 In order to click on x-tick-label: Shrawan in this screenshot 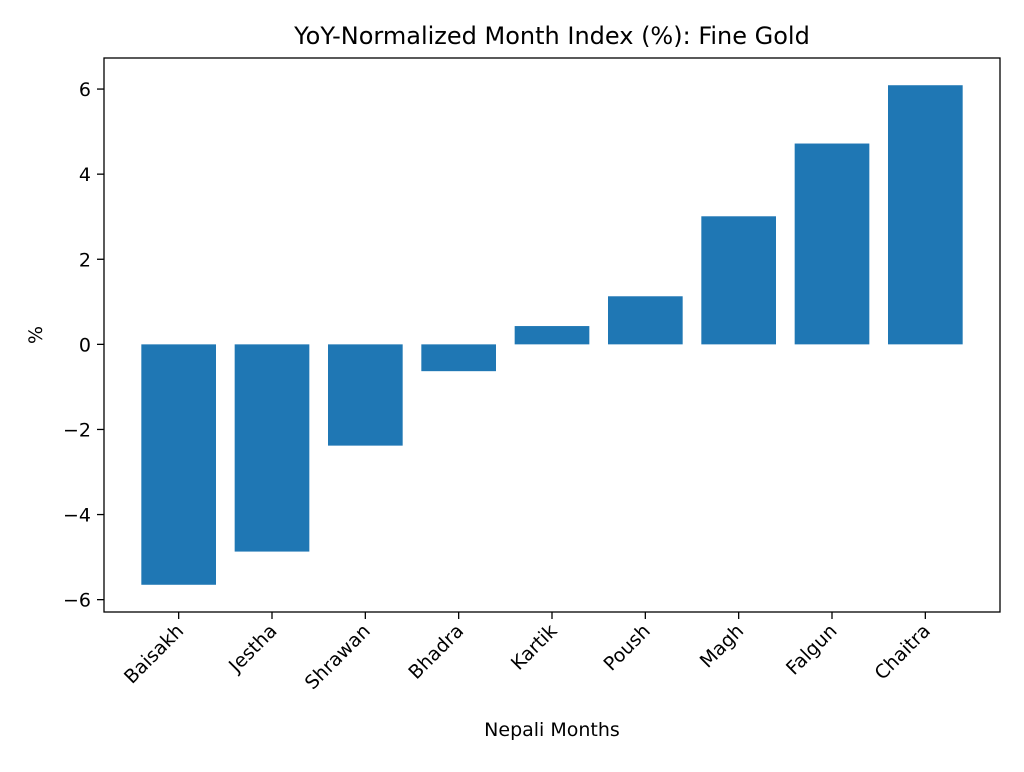, I will do `click(338, 657)`.